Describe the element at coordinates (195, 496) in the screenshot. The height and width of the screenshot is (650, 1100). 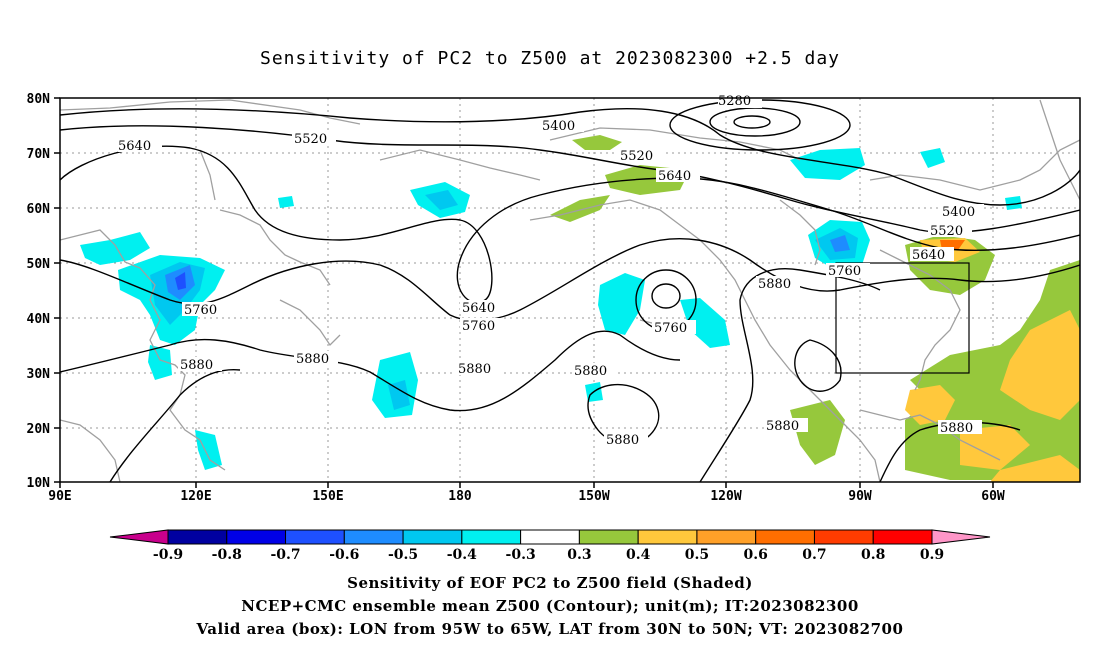
I see `lon-label: 120E` at that location.